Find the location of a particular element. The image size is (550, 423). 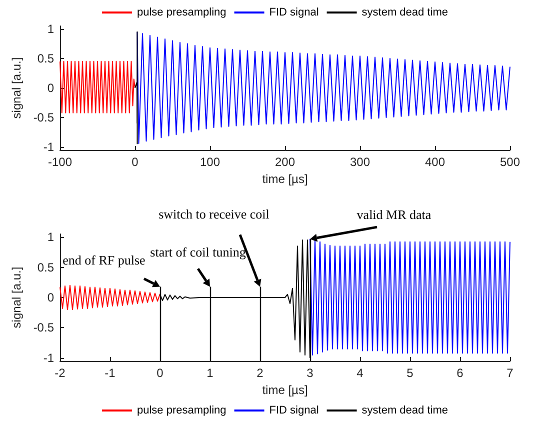

ref-line-label: start of coil tuning is located at coordinates (198, 252).